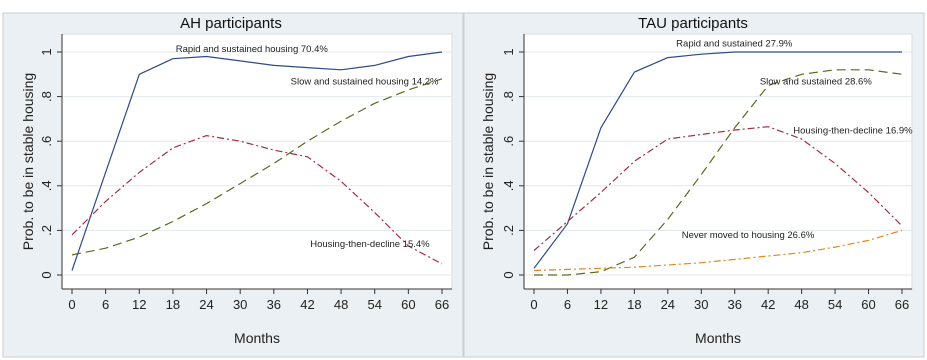 Image resolution: width=927 pixels, height=360 pixels. Describe the element at coordinates (734, 43) in the screenshot. I see `series-annotation: Rapid and sustained 27.9%` at that location.